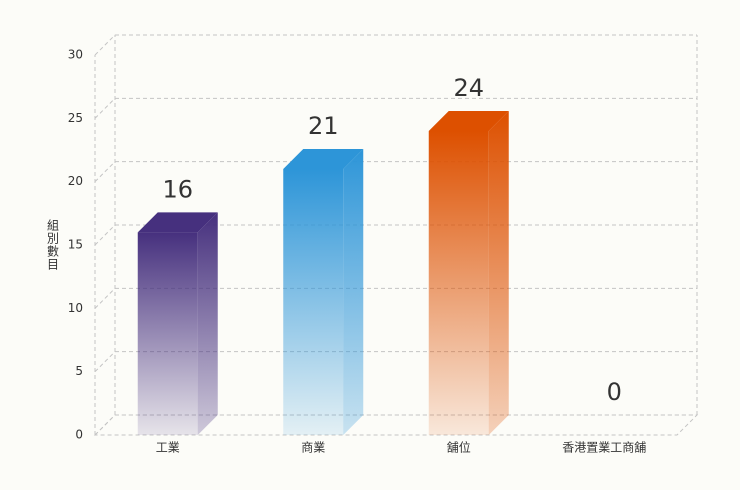  What do you see at coordinates (177, 189) in the screenshot?
I see `value-label: 16` at bounding box center [177, 189].